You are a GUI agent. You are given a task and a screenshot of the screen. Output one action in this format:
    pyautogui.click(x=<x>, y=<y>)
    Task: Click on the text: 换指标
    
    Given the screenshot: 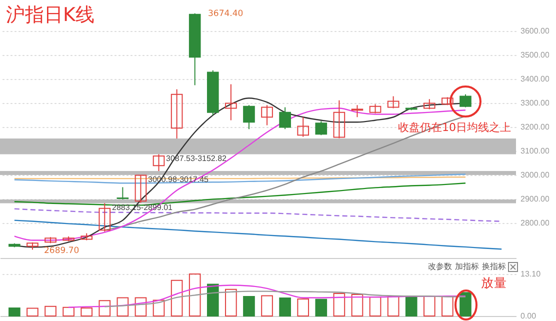 What is the action you would take?
    pyautogui.click(x=494, y=266)
    